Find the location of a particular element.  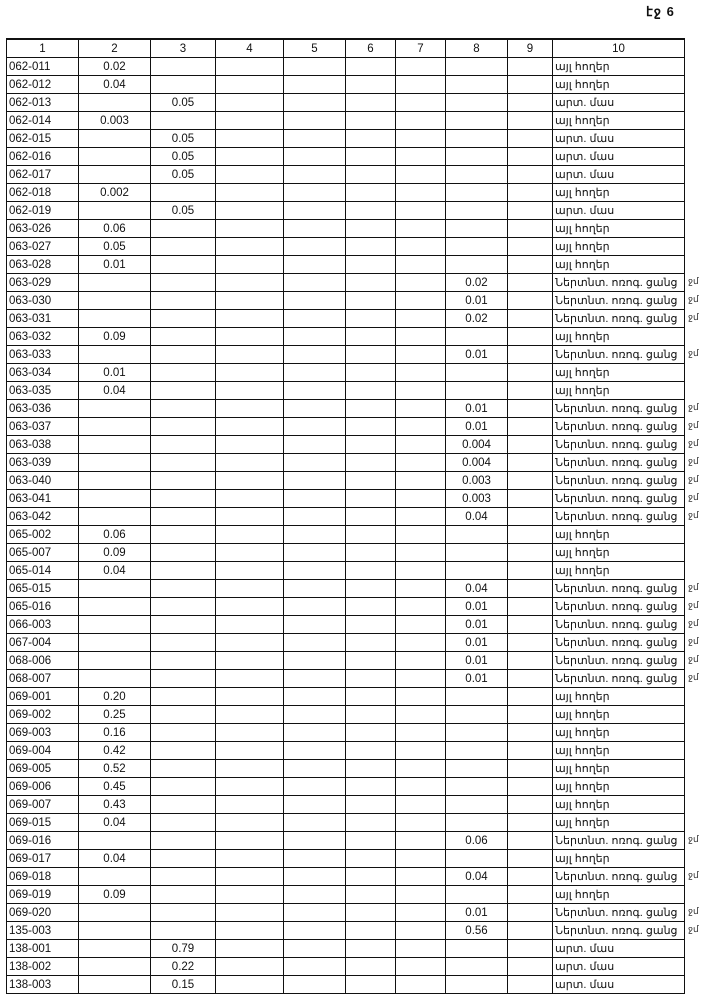

table-row: 062-016 0.05 արտ. մաս is located at coordinates (345, 156).